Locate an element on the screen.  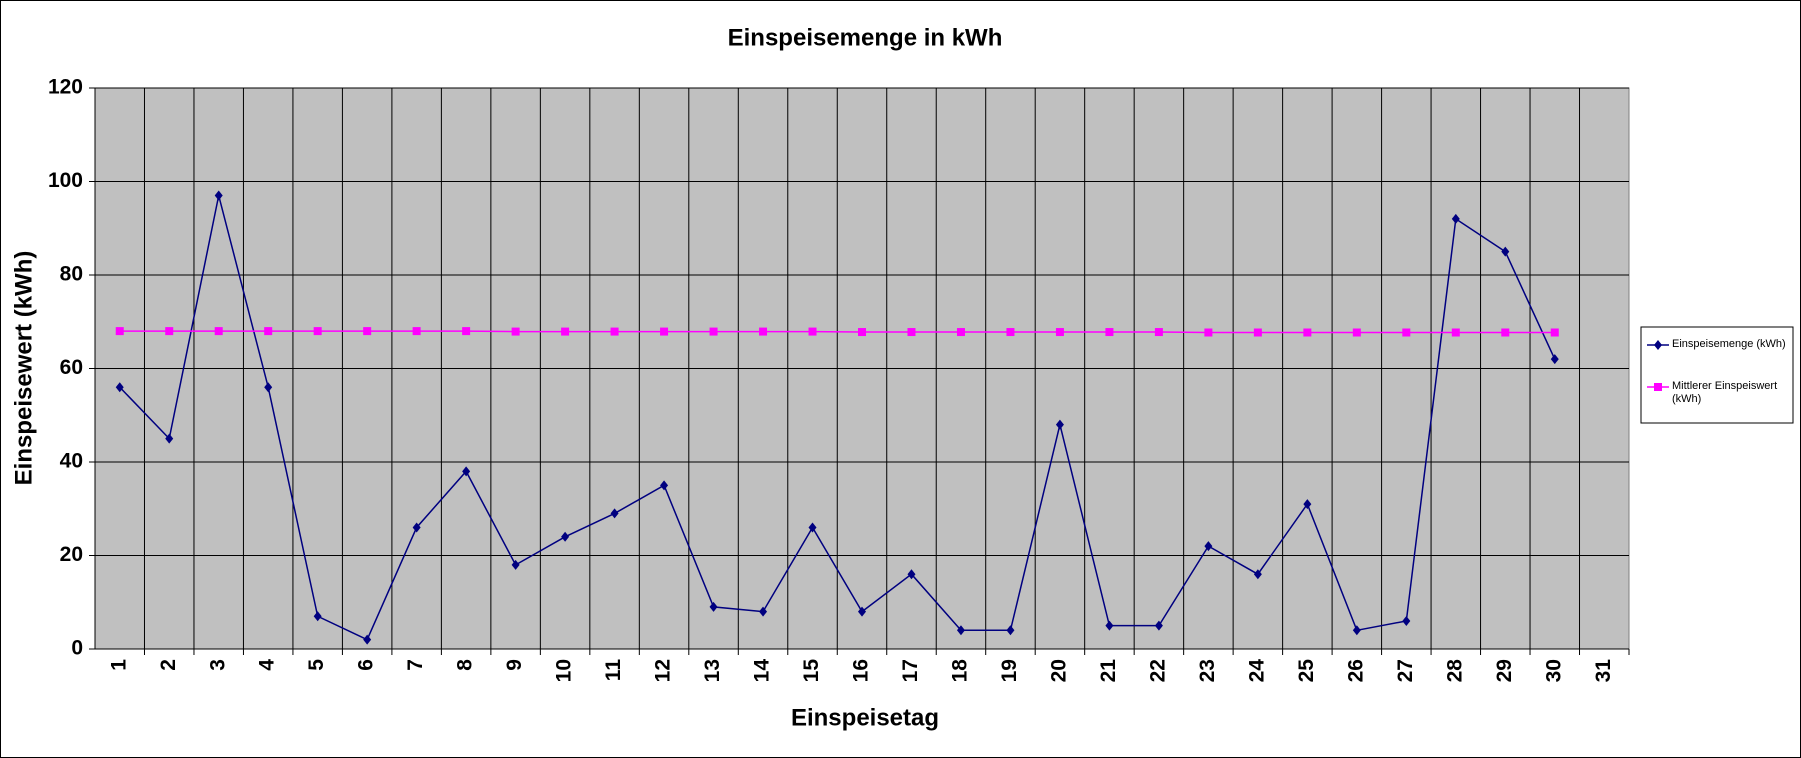
x-tick-label: 3 is located at coordinates (217, 665).